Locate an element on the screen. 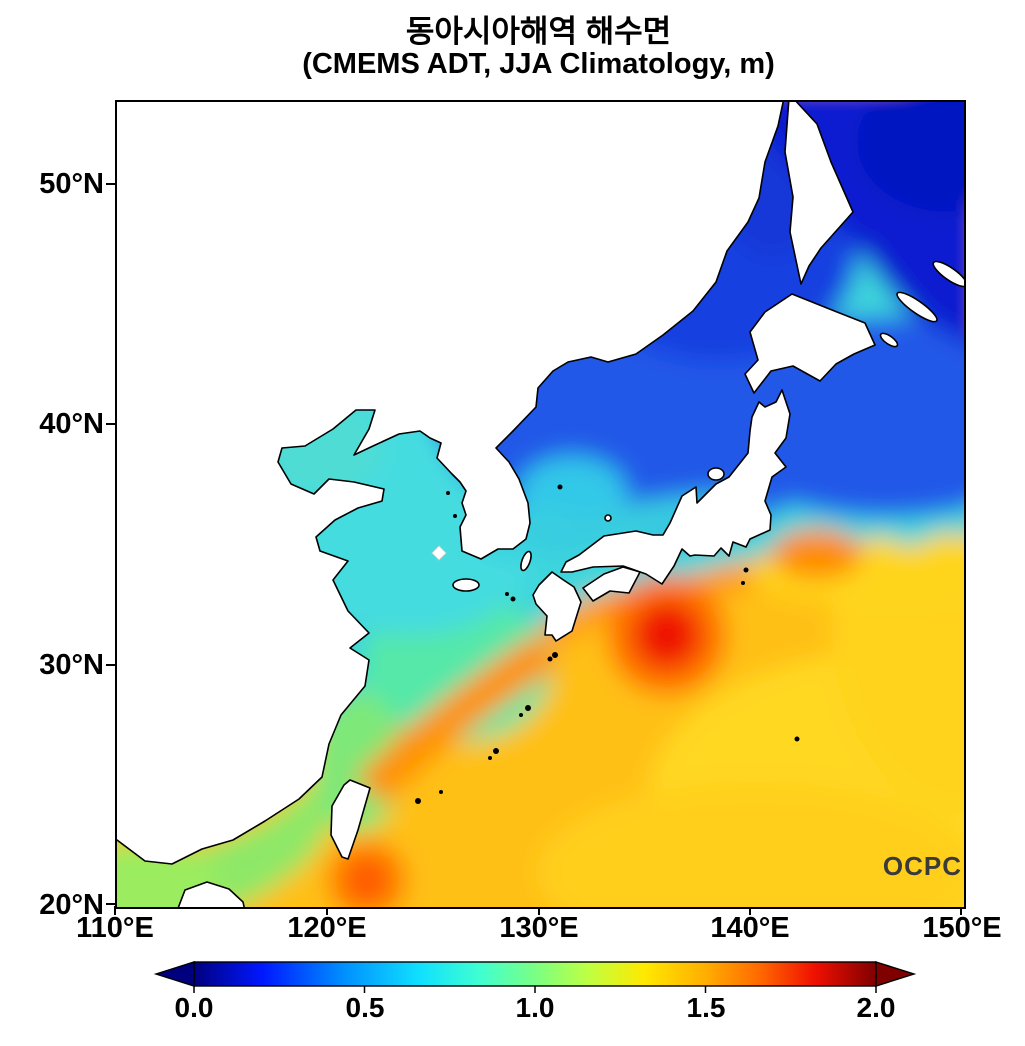 Image resolution: width=1025 pixels, height=1046 pixels. shikoku-island is located at coordinates (611, 584).